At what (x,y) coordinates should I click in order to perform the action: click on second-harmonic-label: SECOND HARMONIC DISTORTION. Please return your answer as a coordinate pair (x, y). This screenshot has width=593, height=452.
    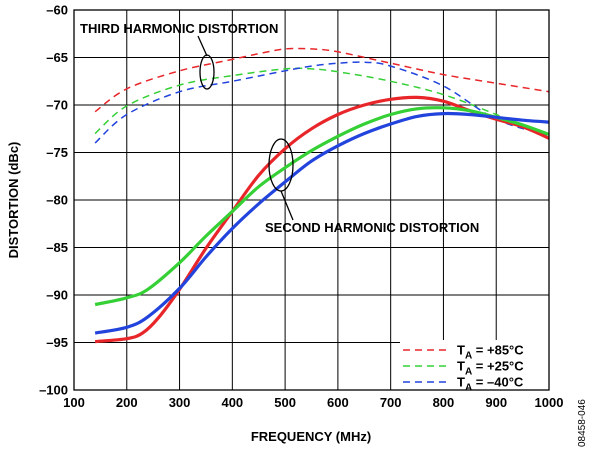
    Looking at the image, I should click on (372, 227).